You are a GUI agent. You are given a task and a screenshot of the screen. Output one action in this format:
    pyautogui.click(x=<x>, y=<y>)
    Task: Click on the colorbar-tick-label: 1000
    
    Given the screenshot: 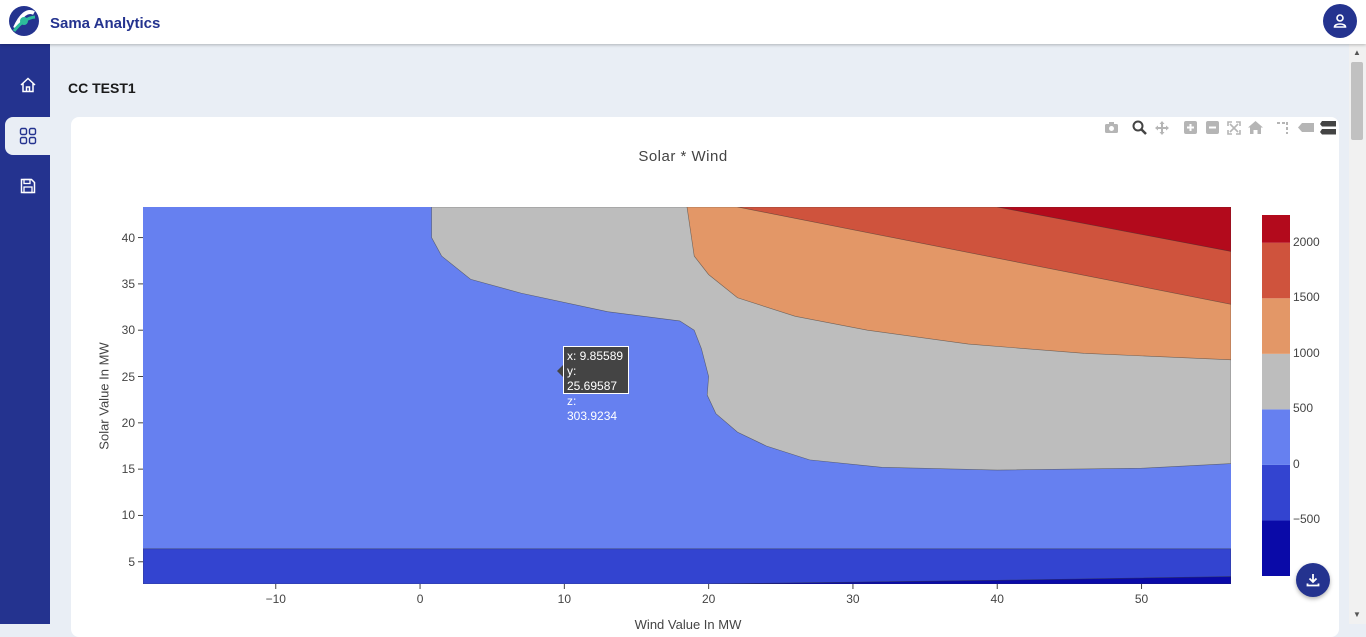 What is the action you would take?
    pyautogui.click(x=1306, y=352)
    